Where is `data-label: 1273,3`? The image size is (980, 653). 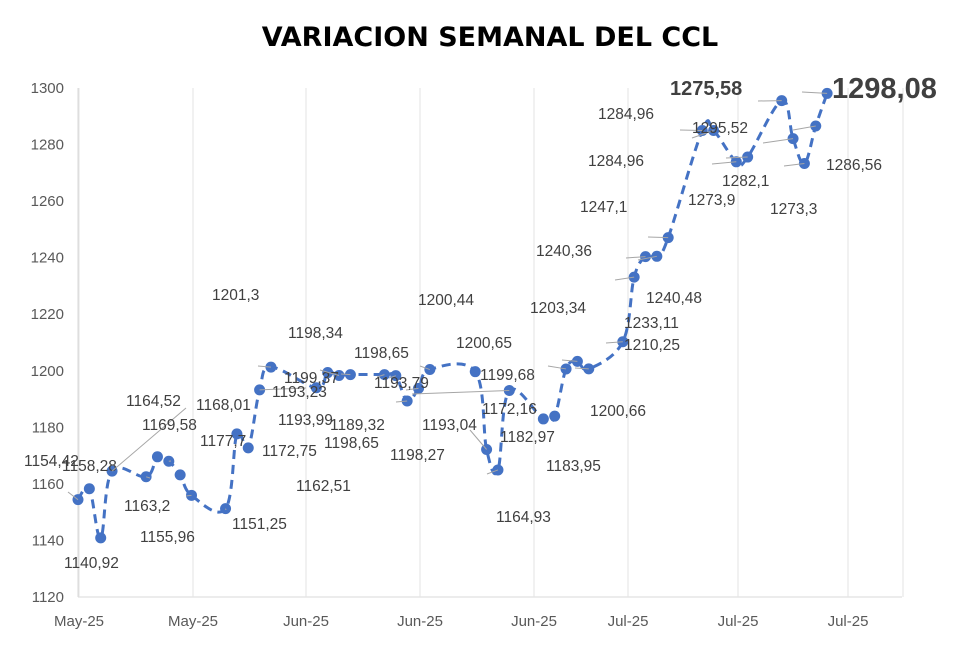
data-label: 1273,3 is located at coordinates (793, 209).